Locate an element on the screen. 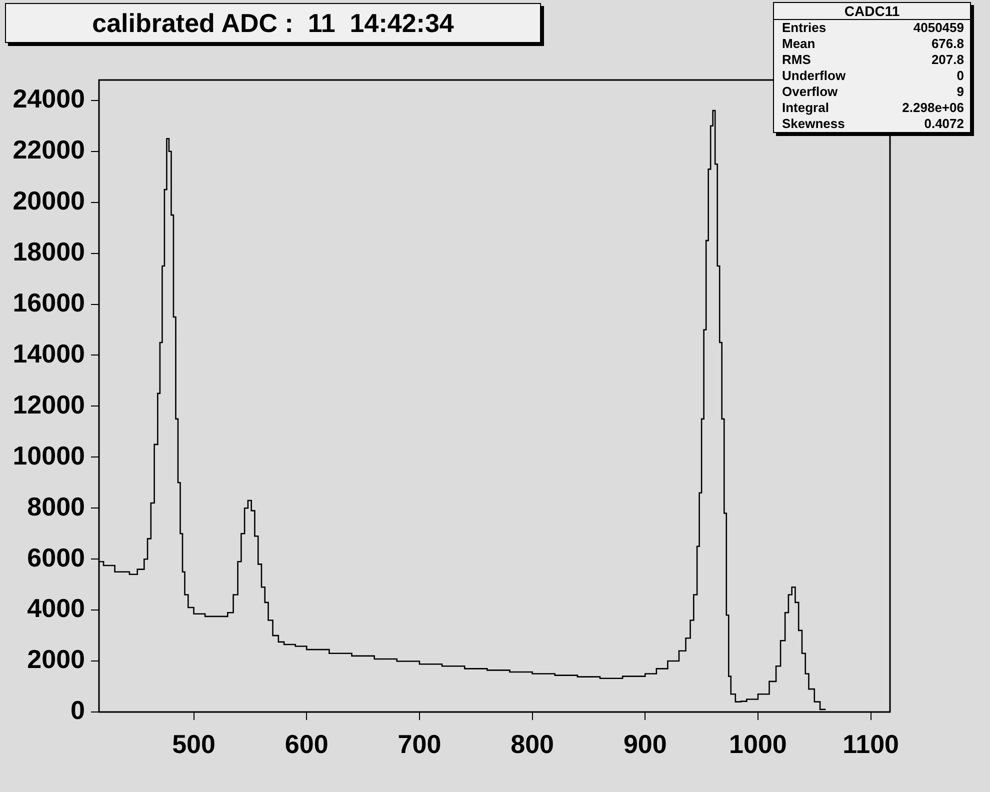  text: 0.4072 is located at coordinates (944, 124).